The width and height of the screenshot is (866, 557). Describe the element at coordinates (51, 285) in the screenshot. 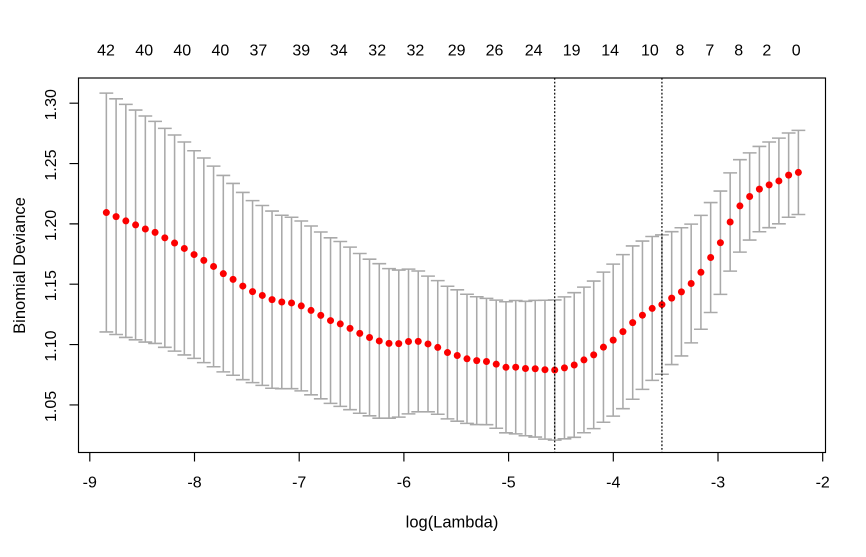

I see `svg-text: 1.15` at that location.